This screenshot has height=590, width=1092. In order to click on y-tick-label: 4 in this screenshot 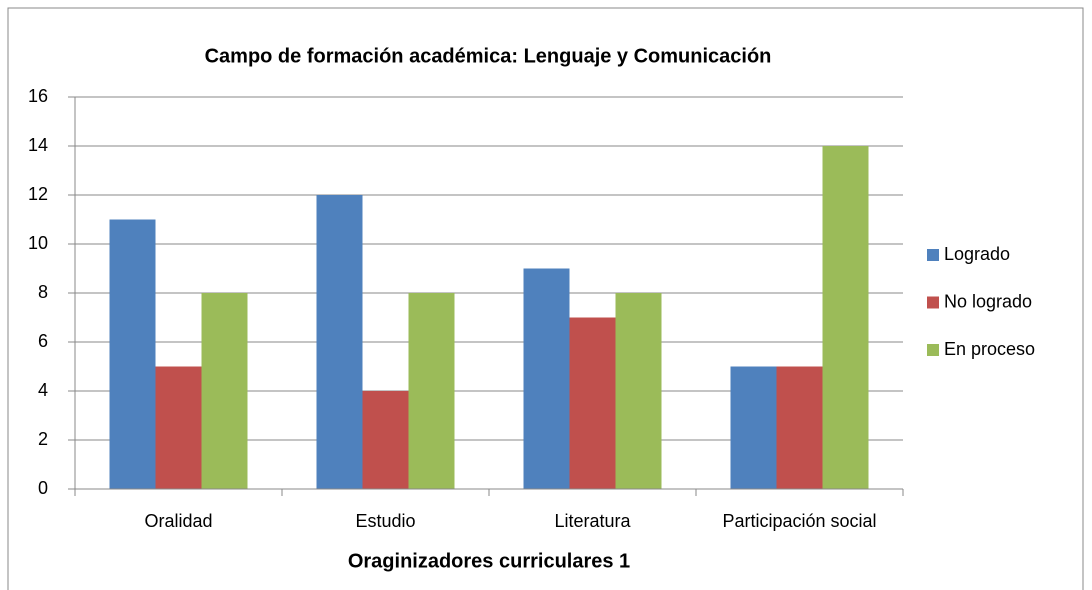, I will do `click(43, 390)`.